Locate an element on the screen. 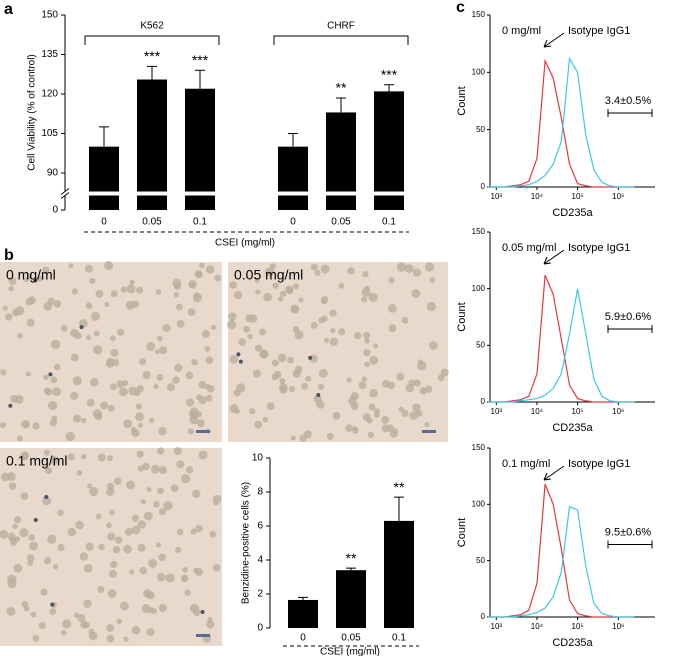 The height and width of the screenshot is (656, 675). gate is located at coordinates (630, 113).